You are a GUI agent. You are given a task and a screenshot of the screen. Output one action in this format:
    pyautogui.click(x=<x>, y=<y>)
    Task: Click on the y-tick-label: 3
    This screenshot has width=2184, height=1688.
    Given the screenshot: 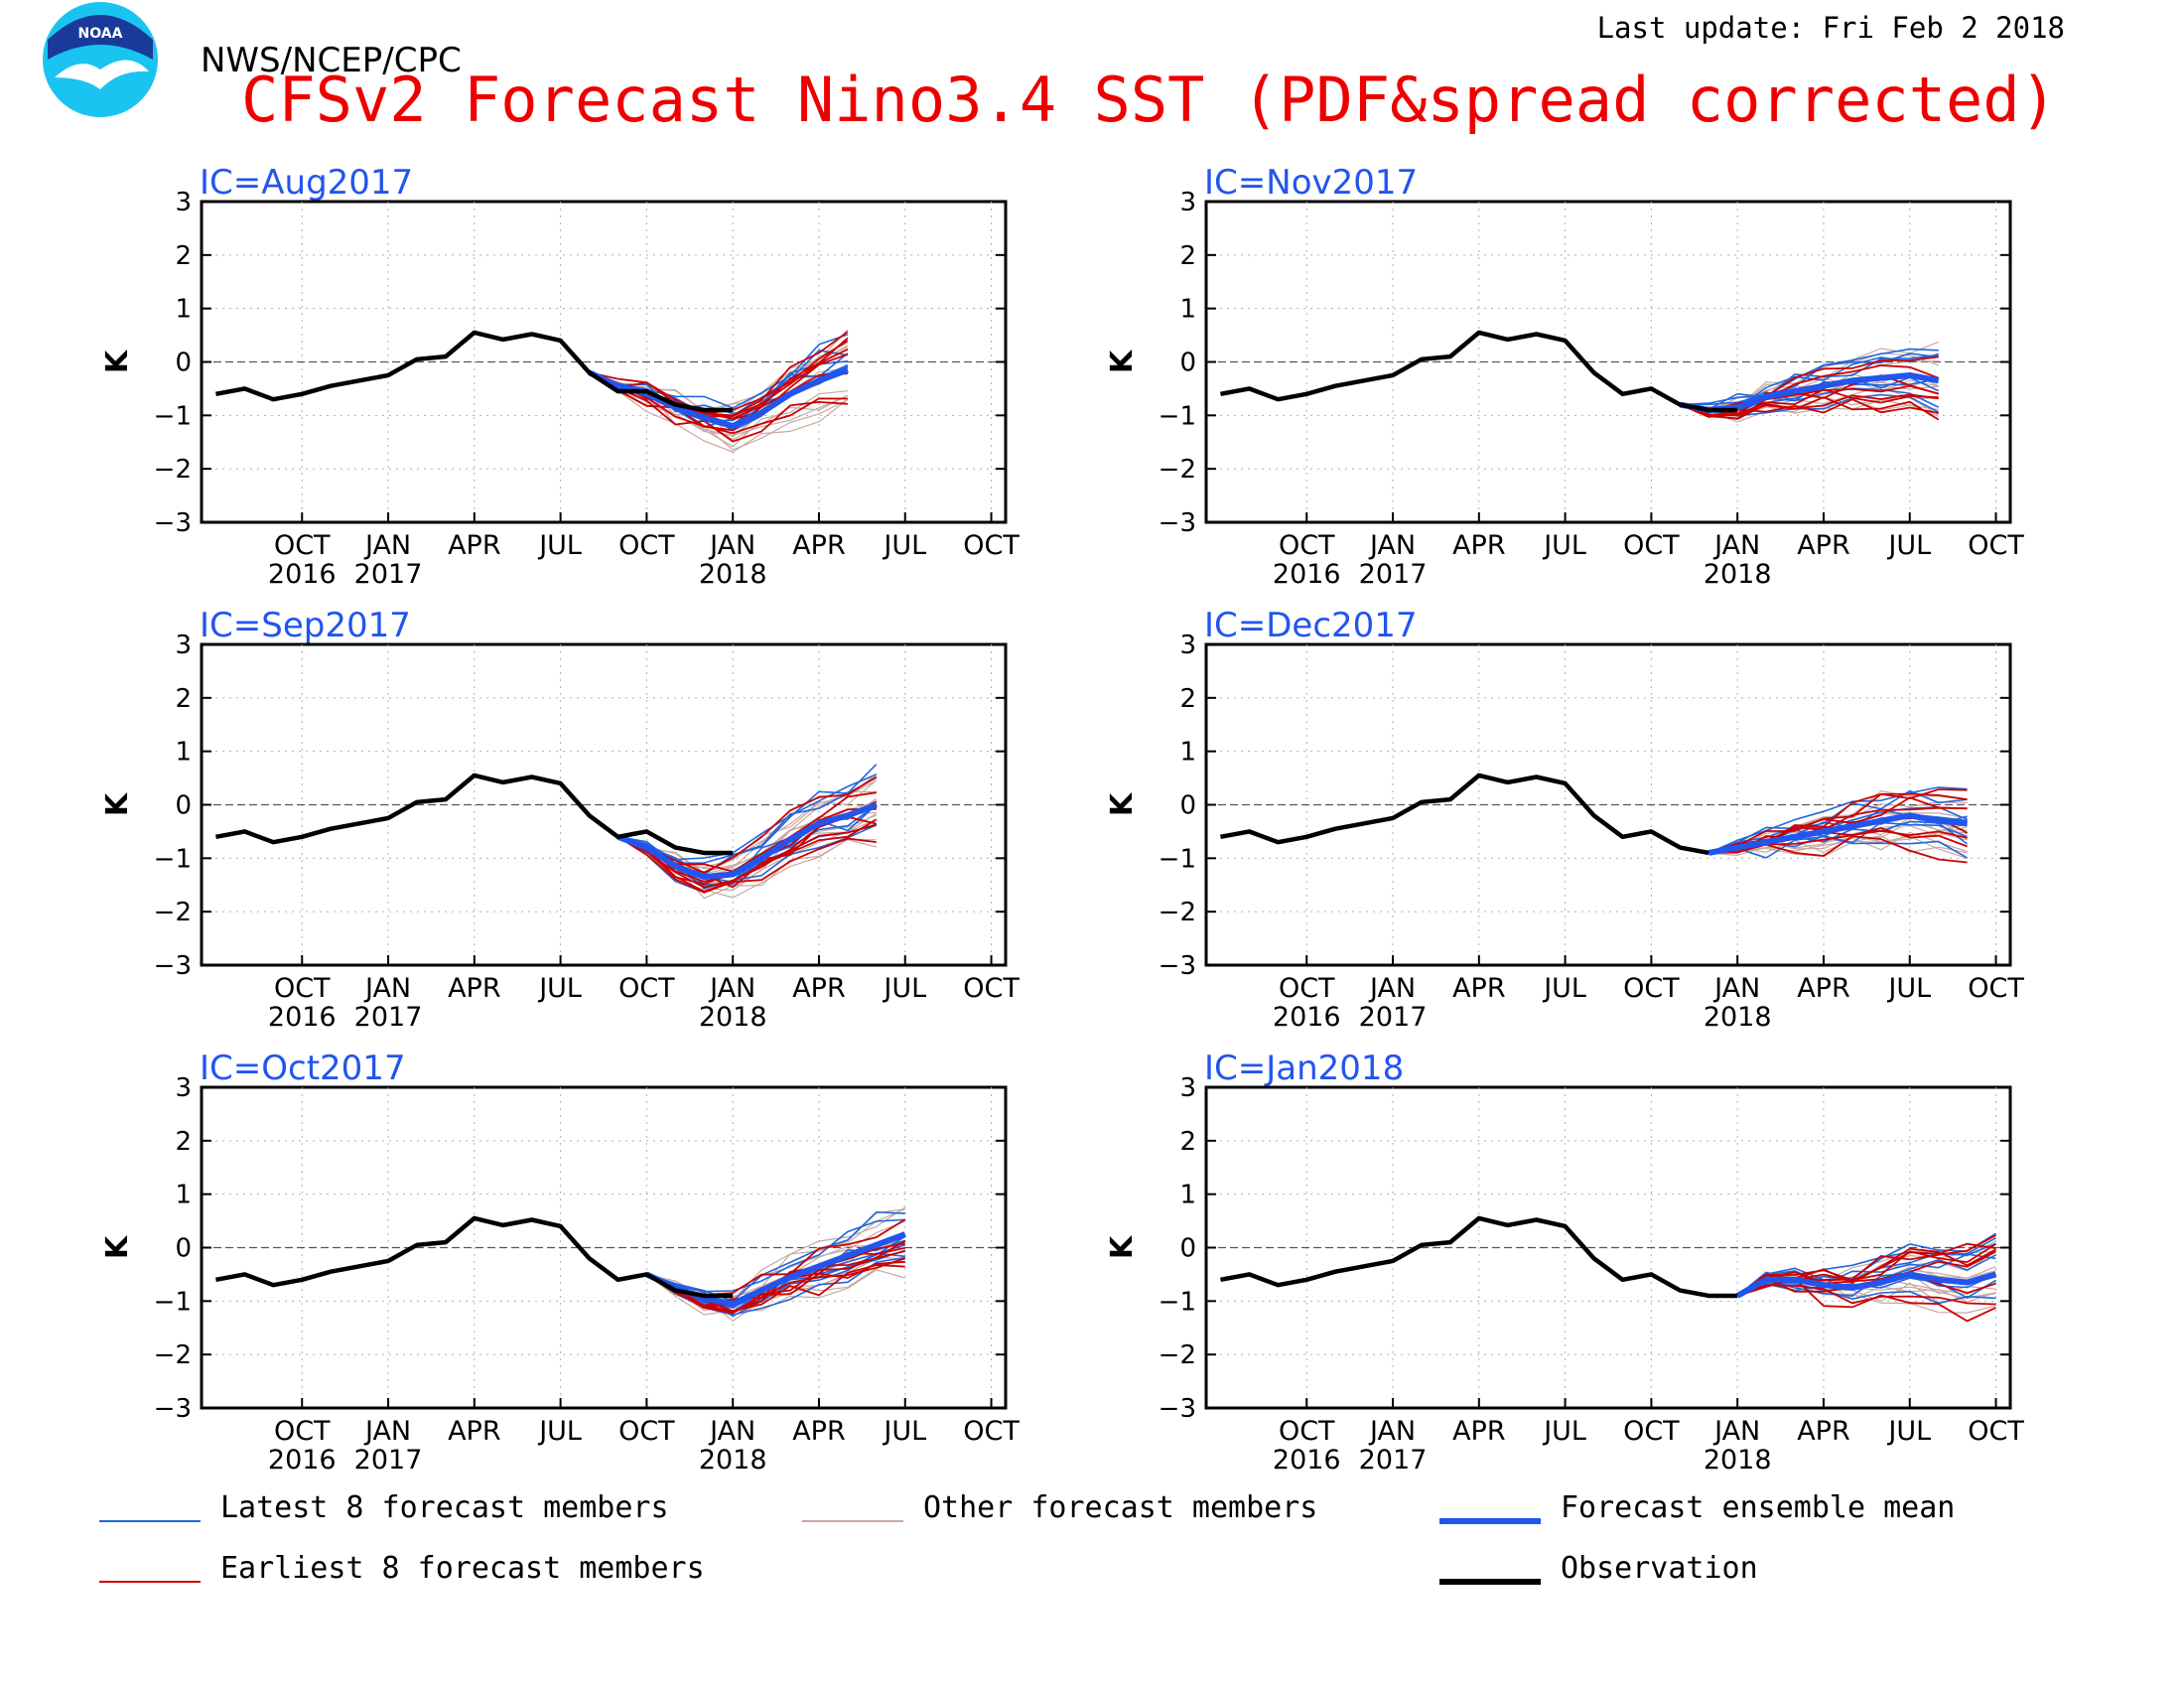 What is the action you would take?
    pyautogui.click(x=1187, y=202)
    